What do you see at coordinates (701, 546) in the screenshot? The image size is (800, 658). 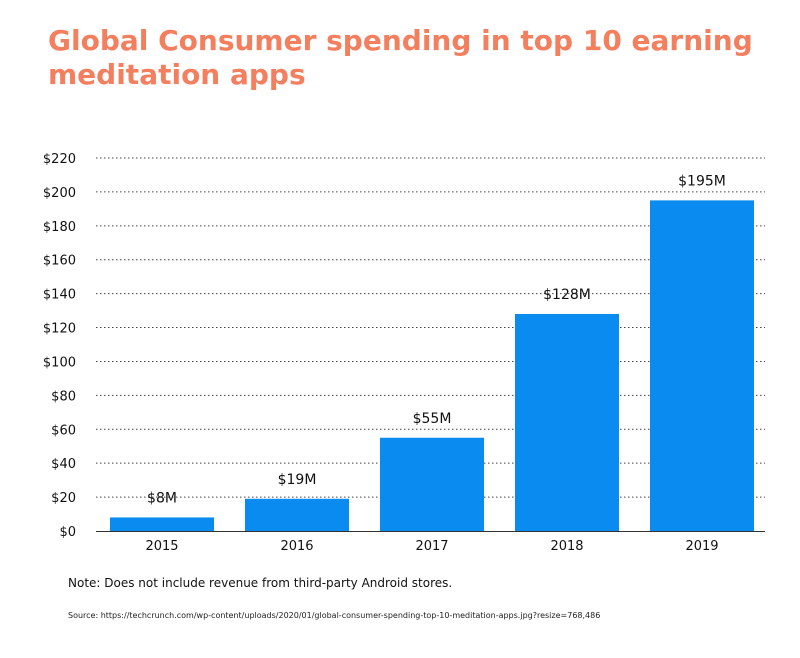 I see `x-tick-label: 2019` at bounding box center [701, 546].